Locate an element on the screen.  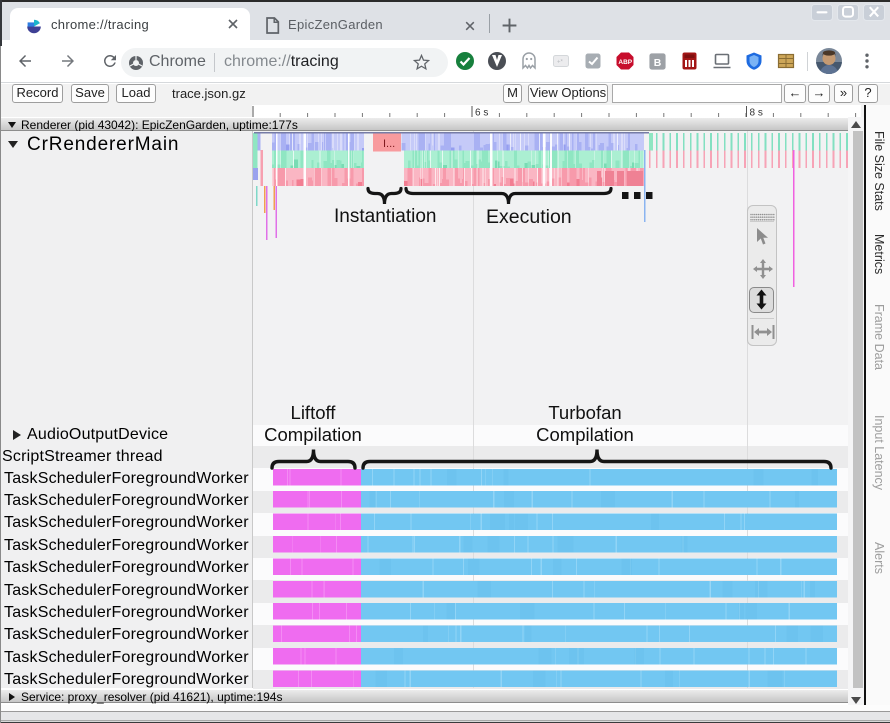
svg-text: 6 s is located at coordinates (481, 113).